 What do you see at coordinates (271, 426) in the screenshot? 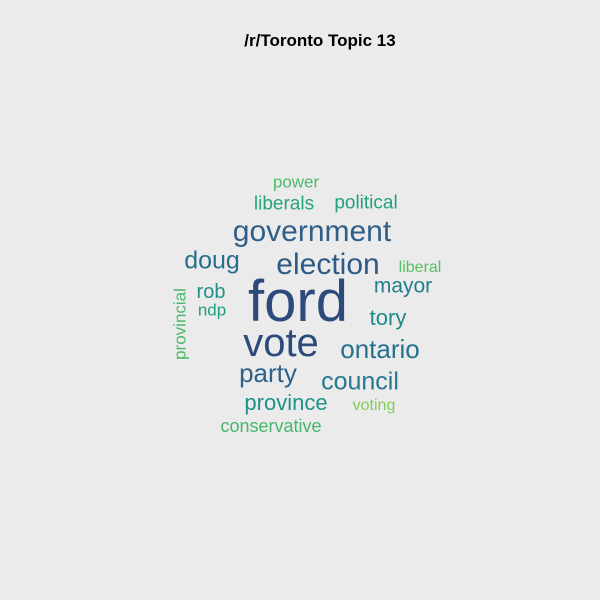
I see `word-conservative: conservative` at bounding box center [271, 426].